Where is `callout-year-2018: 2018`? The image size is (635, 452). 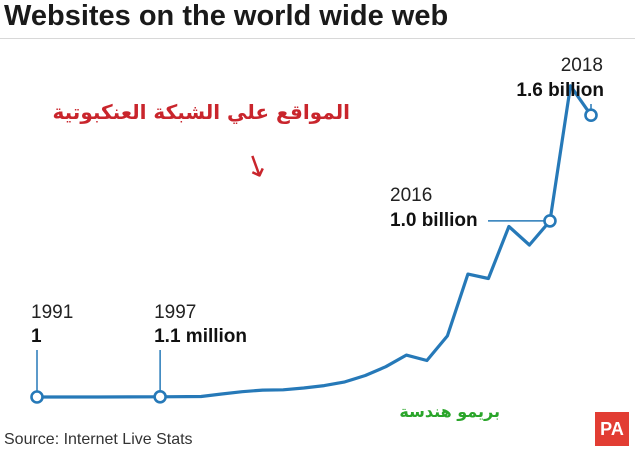
callout-year-2018: 2018 is located at coordinates (582, 65).